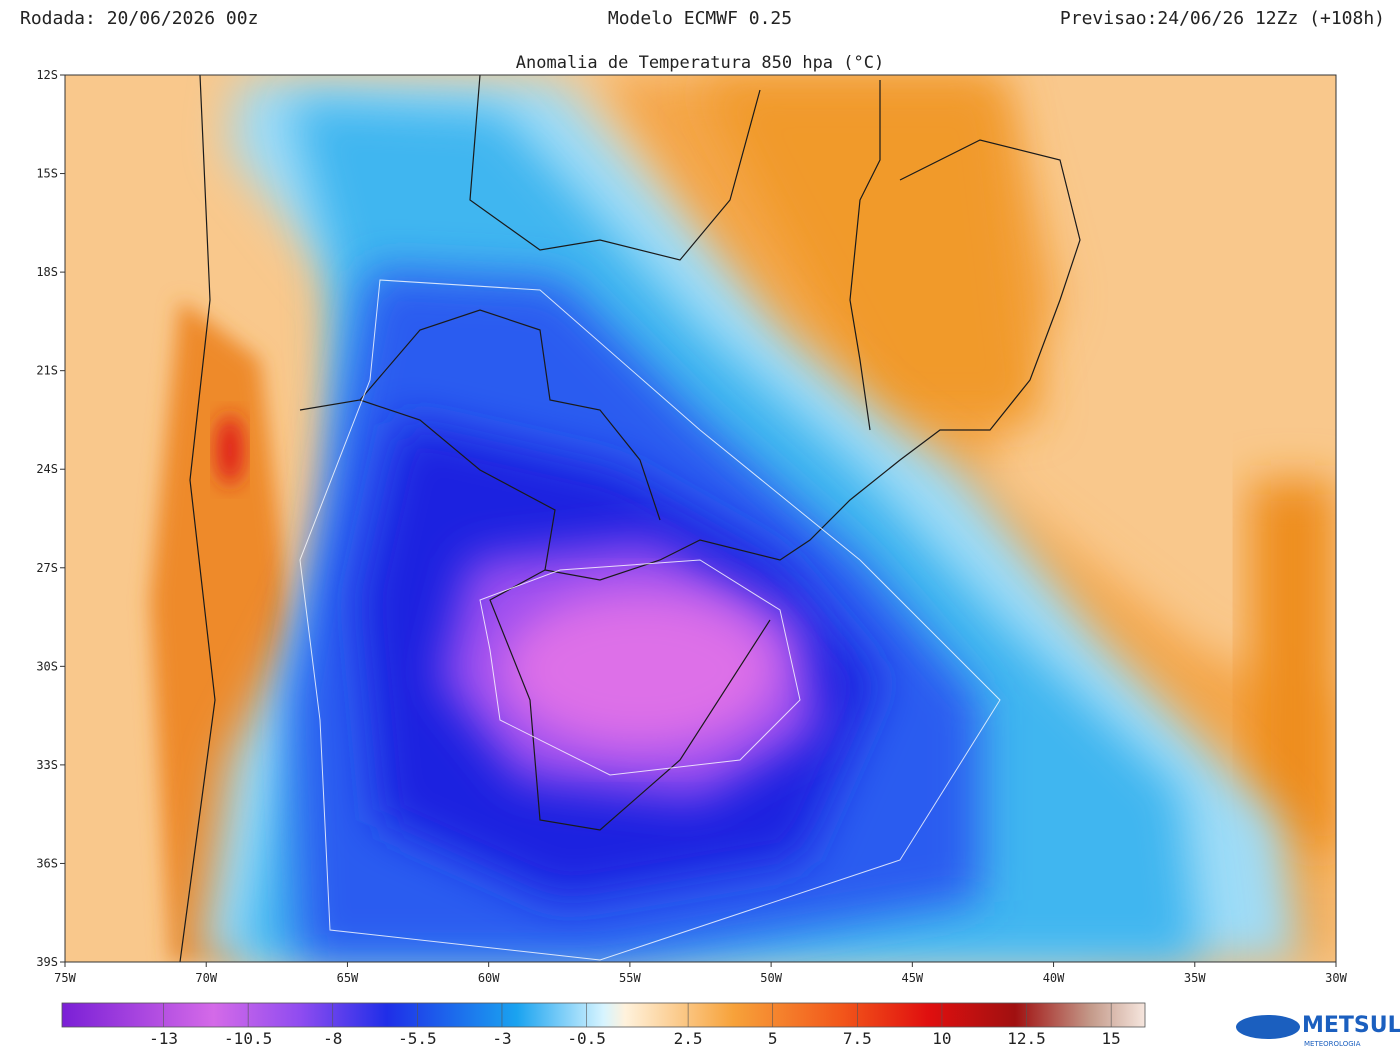  I want to click on forecast-label: Previsao:24/06/26 12Zz (+108h), so click(1222, 18).